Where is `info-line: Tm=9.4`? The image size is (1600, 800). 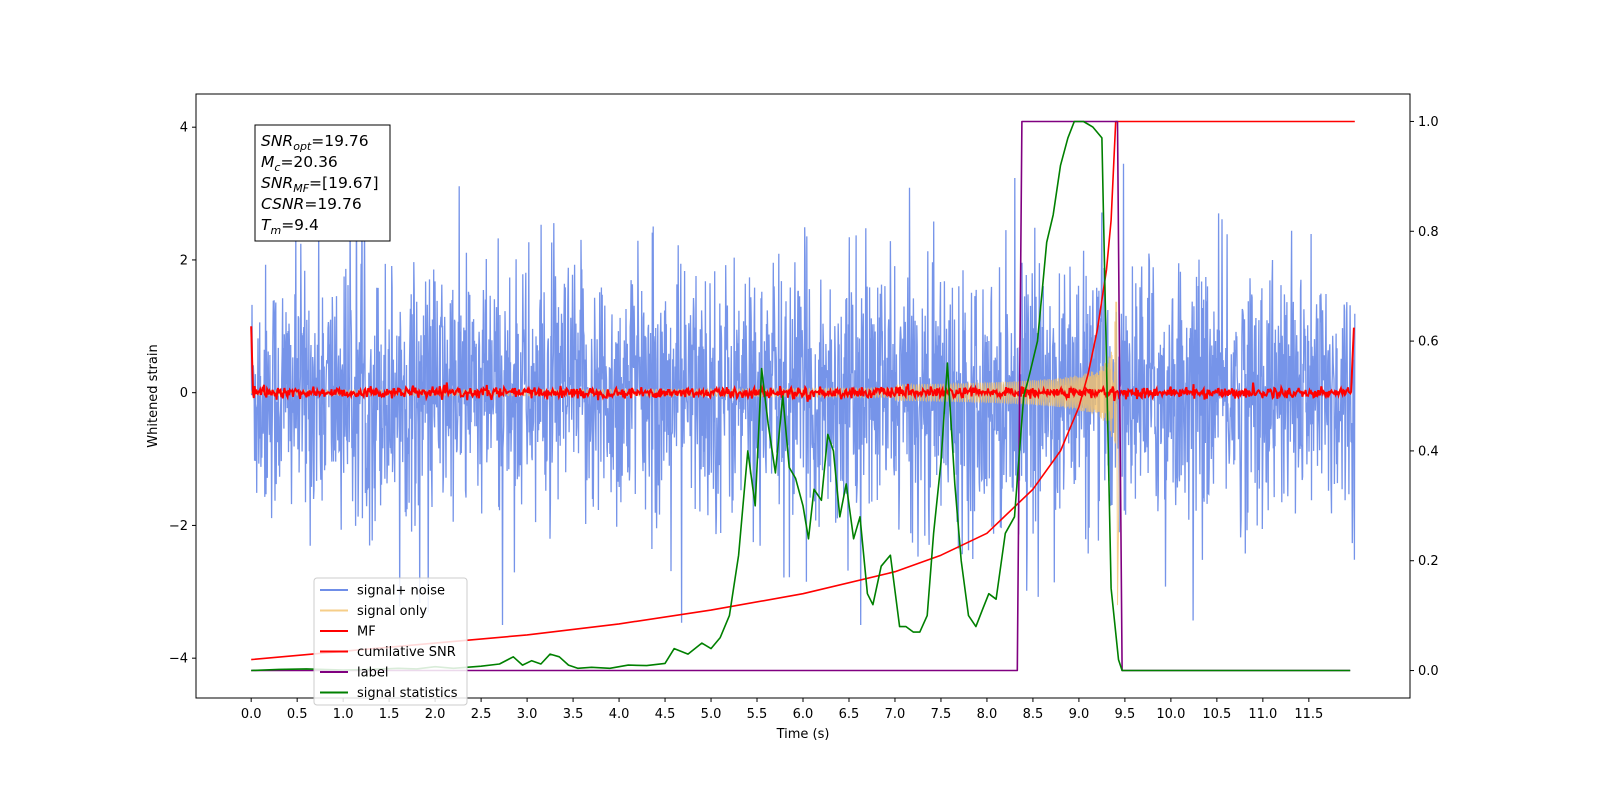 info-line: Tm=9.4 is located at coordinates (290, 226).